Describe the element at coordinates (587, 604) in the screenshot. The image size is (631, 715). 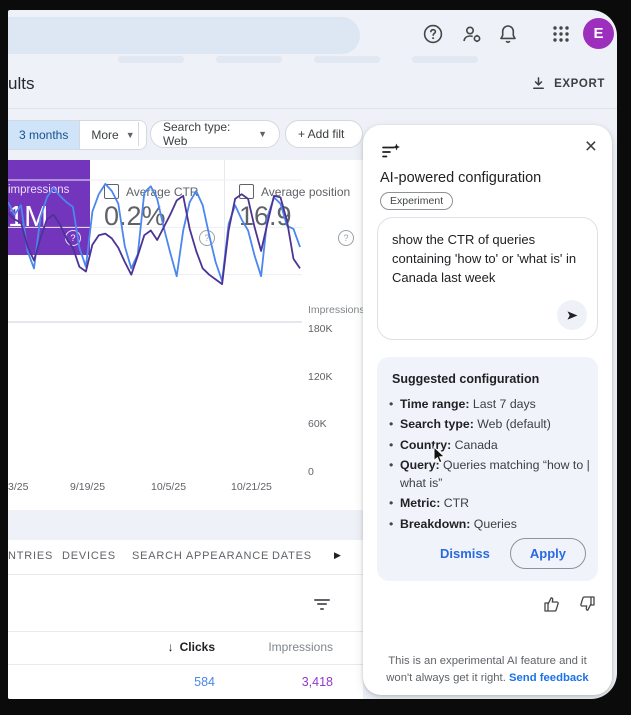
I see `thumbs-down-icon` at that location.